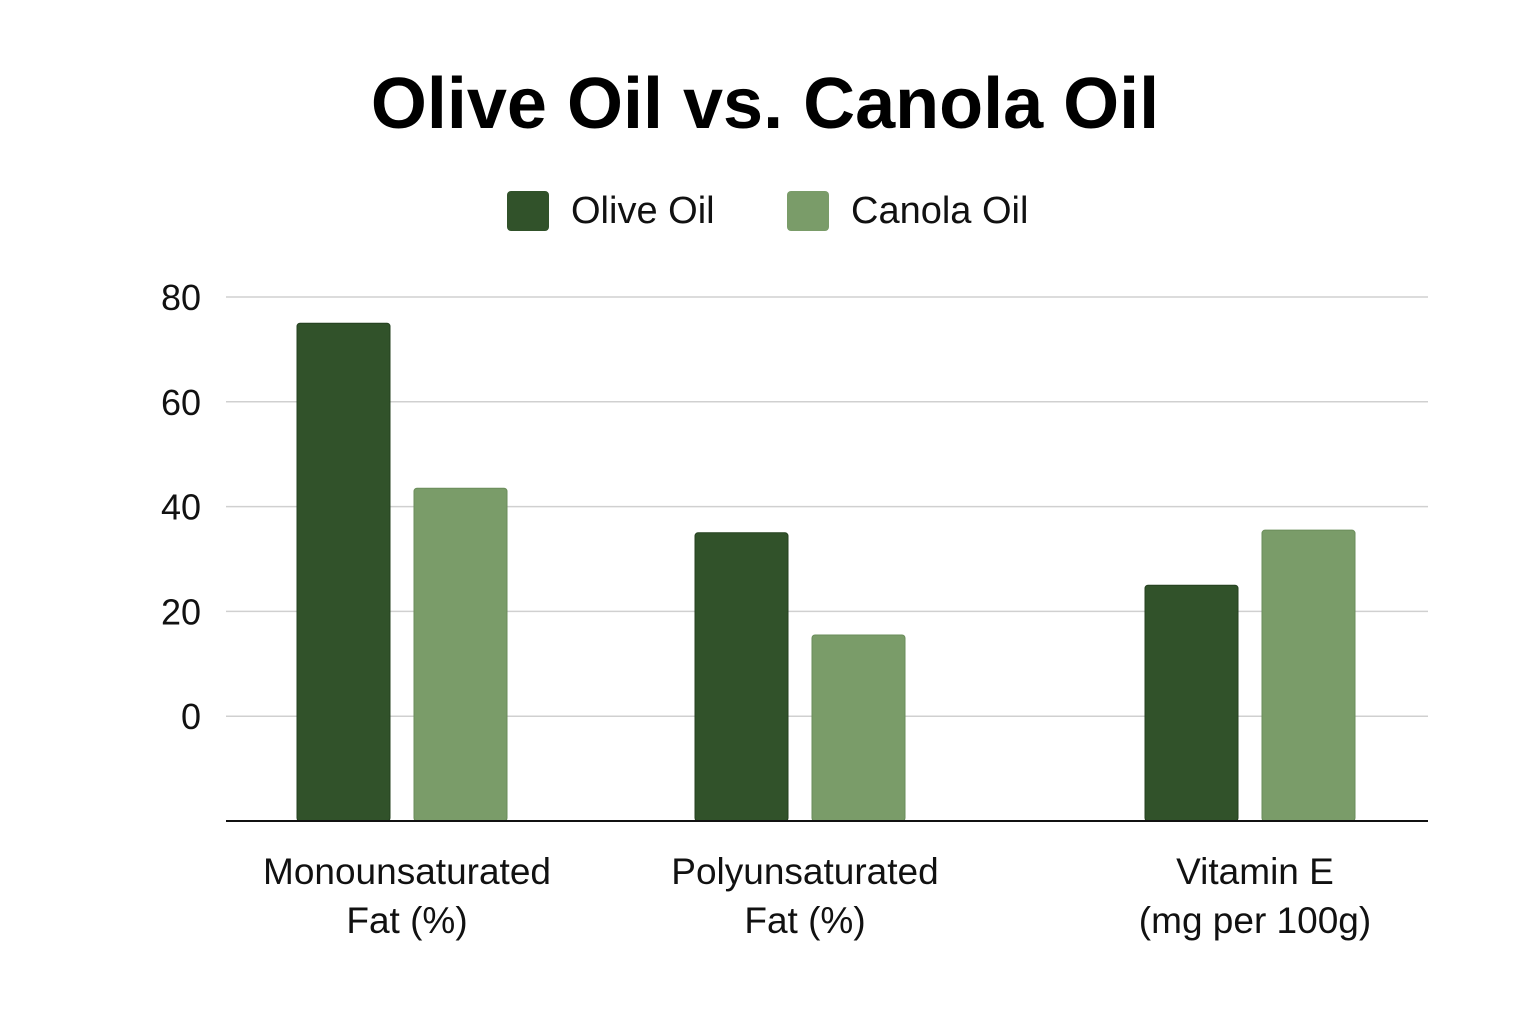 The image size is (1536, 1024). What do you see at coordinates (808, 211) in the screenshot?
I see `legend-swatch-canola-oil` at bounding box center [808, 211].